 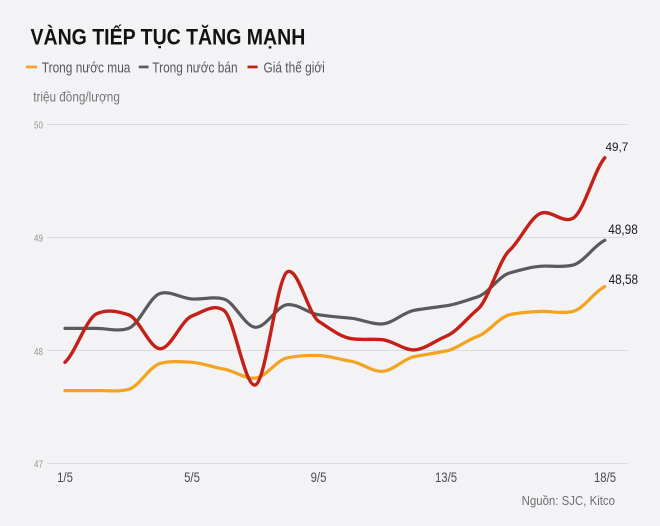 I want to click on svg-text: Trong nước bán, so click(x=194, y=67).